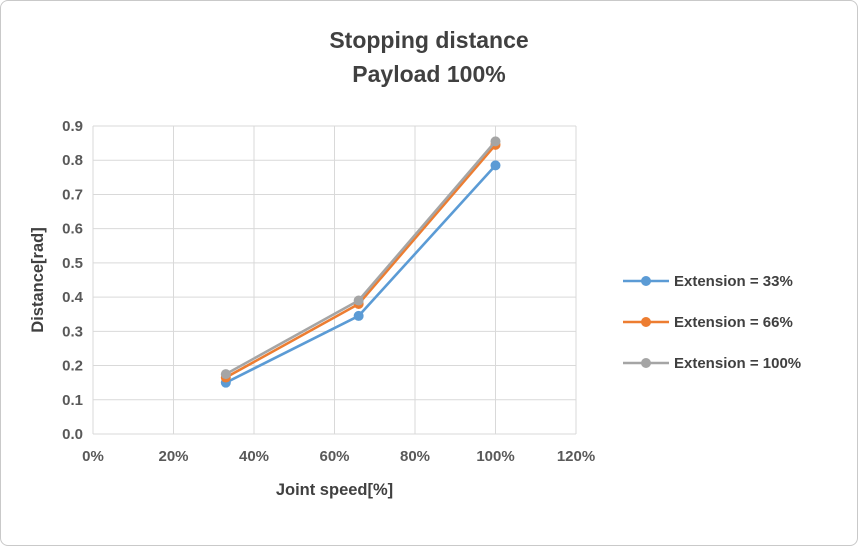 The width and height of the screenshot is (858, 546). What do you see at coordinates (72, 194) in the screenshot?
I see `y-tick-label: 0.7` at bounding box center [72, 194].